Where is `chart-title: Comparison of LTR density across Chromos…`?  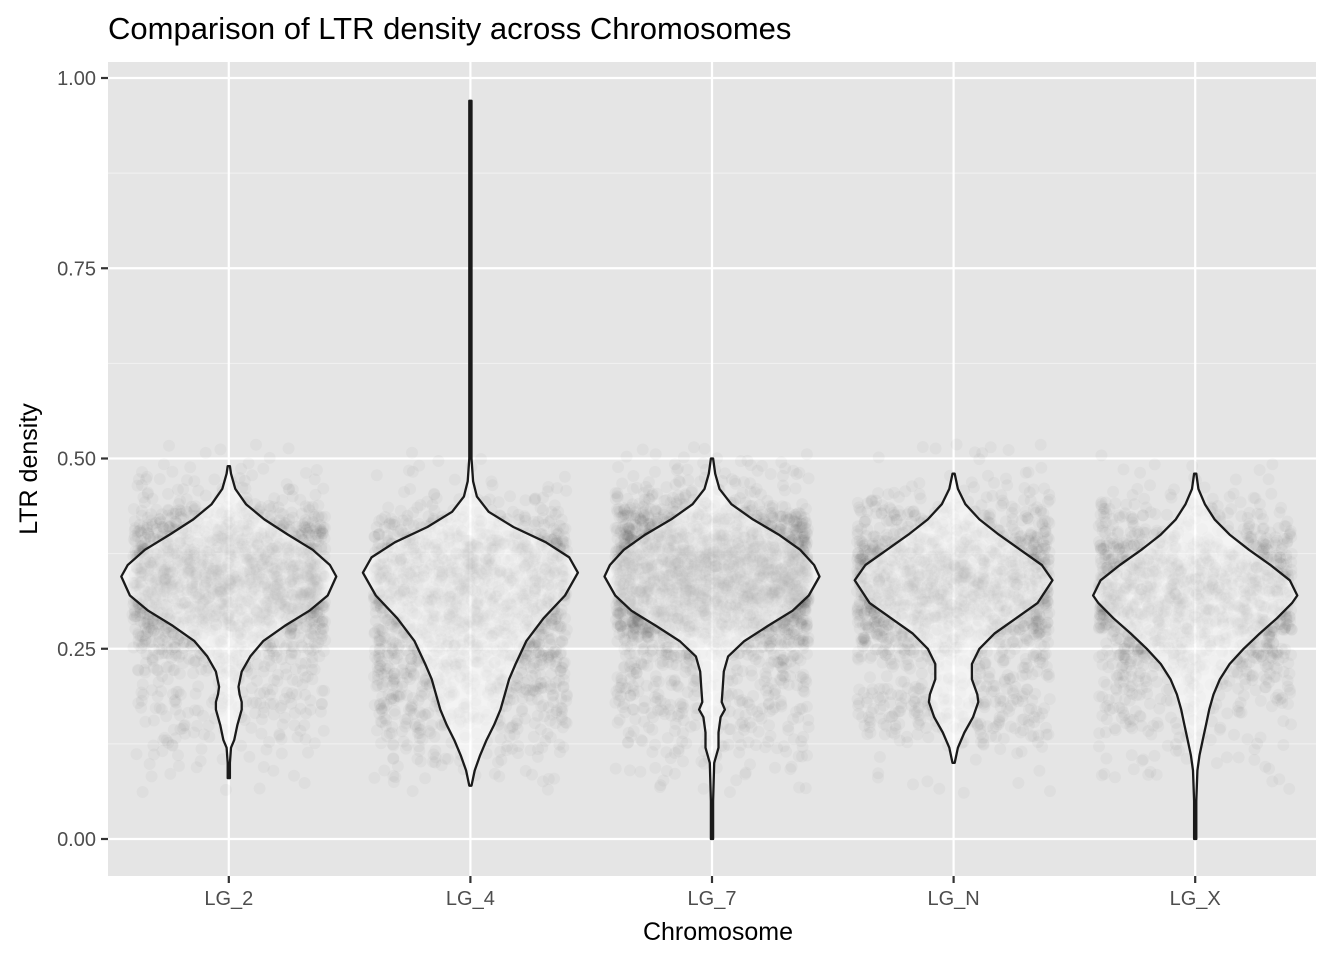
chart-title: Comparison of LTR density across Chromos… is located at coordinates (449, 28).